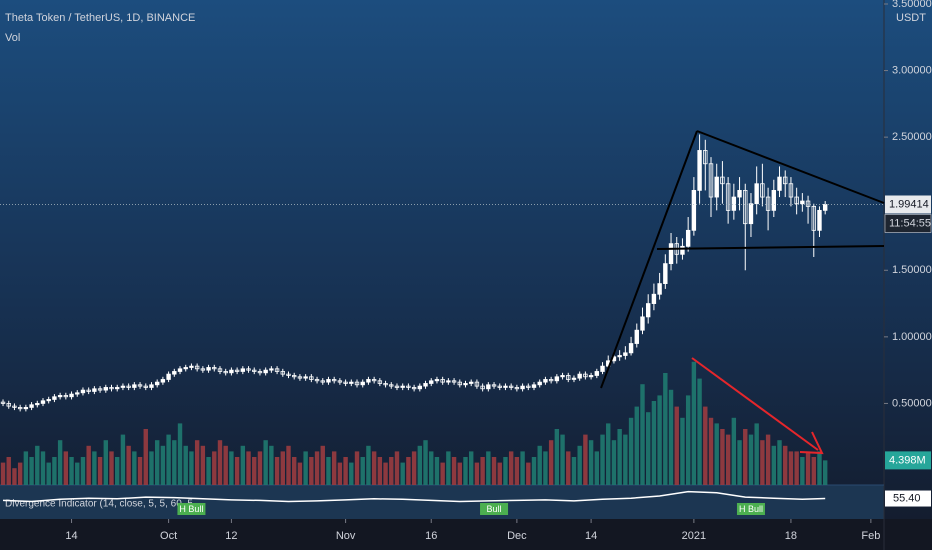 The width and height of the screenshot is (932, 550). I want to click on divergence-label: H Bull, so click(191, 509).